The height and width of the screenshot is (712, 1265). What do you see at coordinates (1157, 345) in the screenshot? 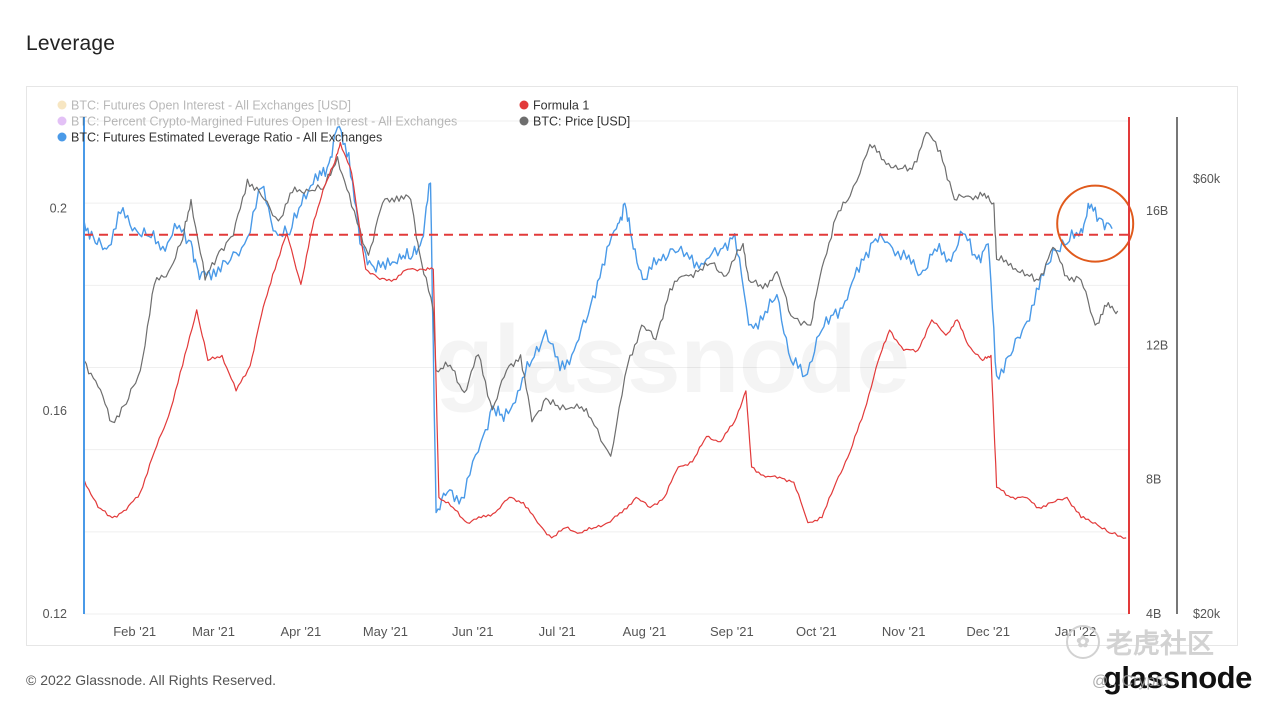
I see `y-tick-label-open_interest: 12B` at bounding box center [1157, 345].